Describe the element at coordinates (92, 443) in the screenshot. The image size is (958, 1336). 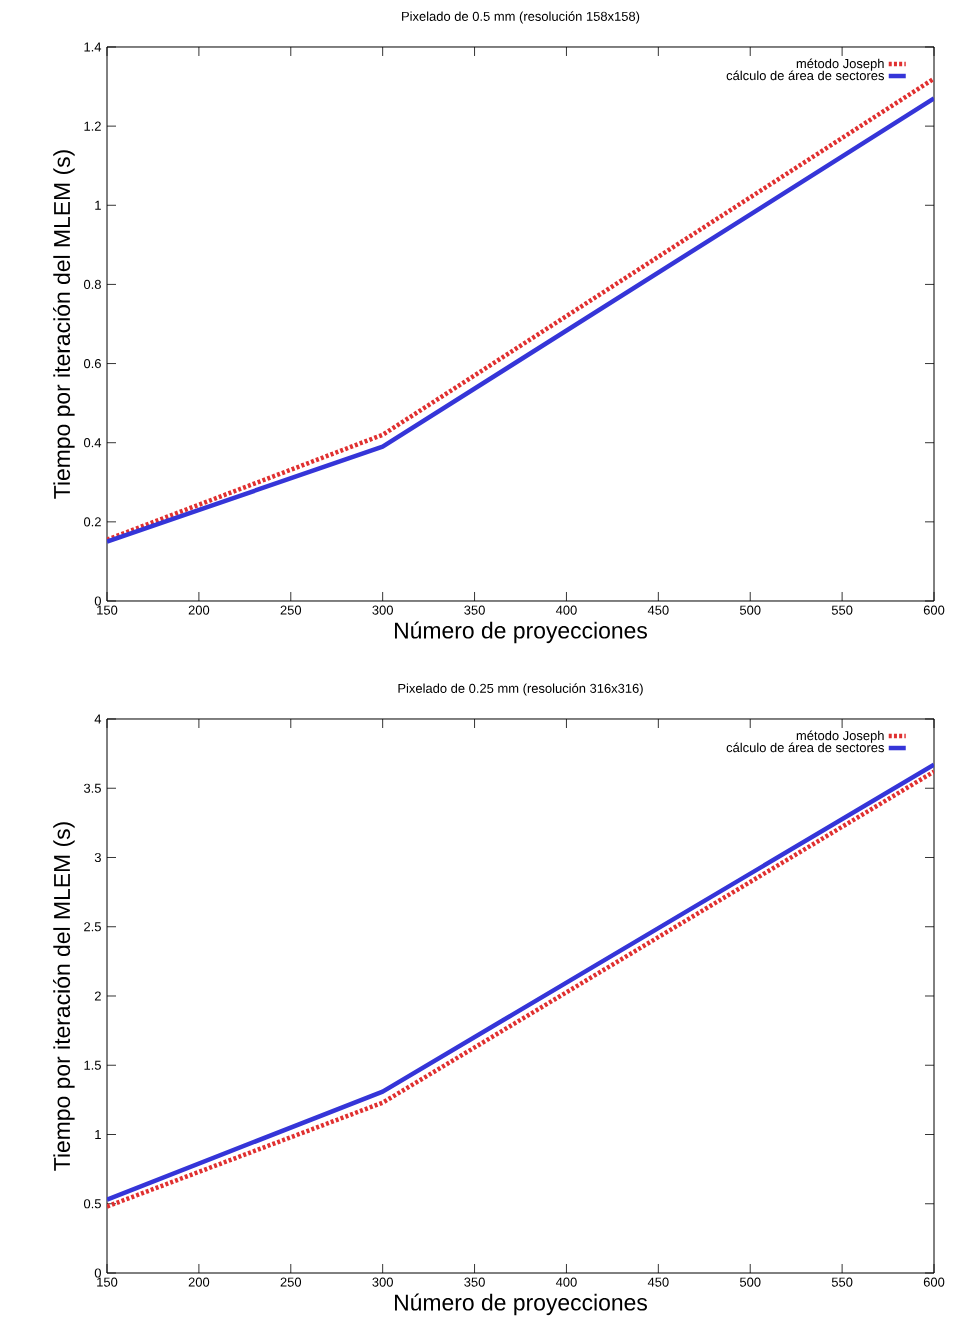
I see `y-tick-label: 0.4` at that location.